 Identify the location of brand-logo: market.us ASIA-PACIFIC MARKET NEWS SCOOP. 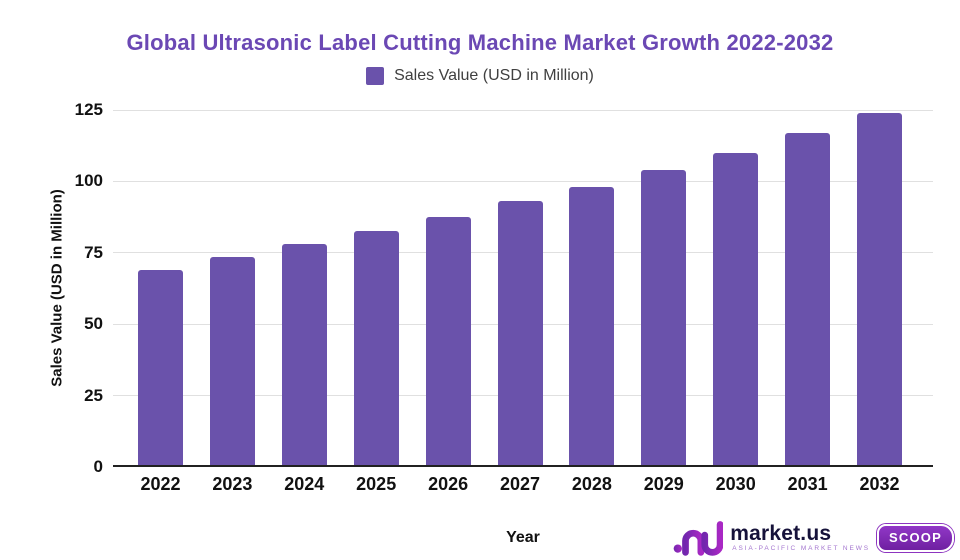
(813, 538).